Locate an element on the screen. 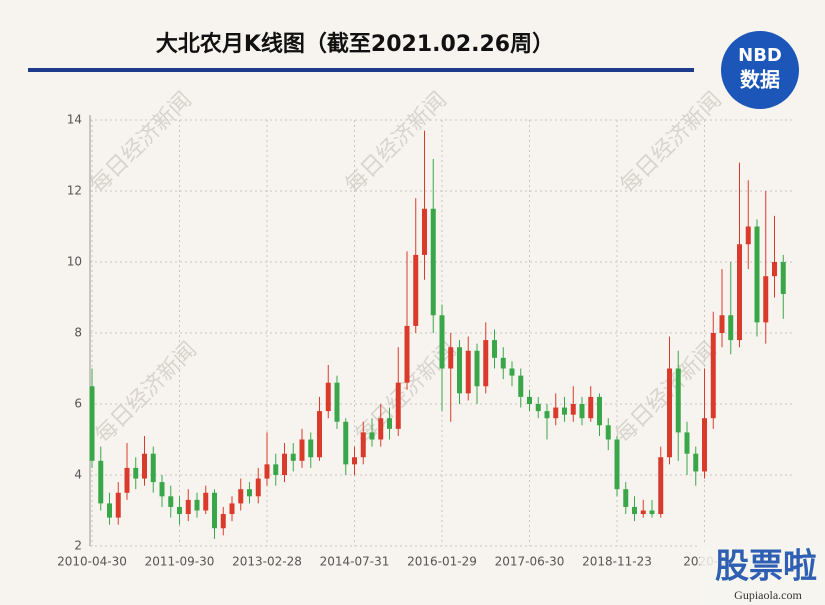 The height and width of the screenshot is (605, 825). x-tick-label: 2018-11-23 is located at coordinates (617, 562).